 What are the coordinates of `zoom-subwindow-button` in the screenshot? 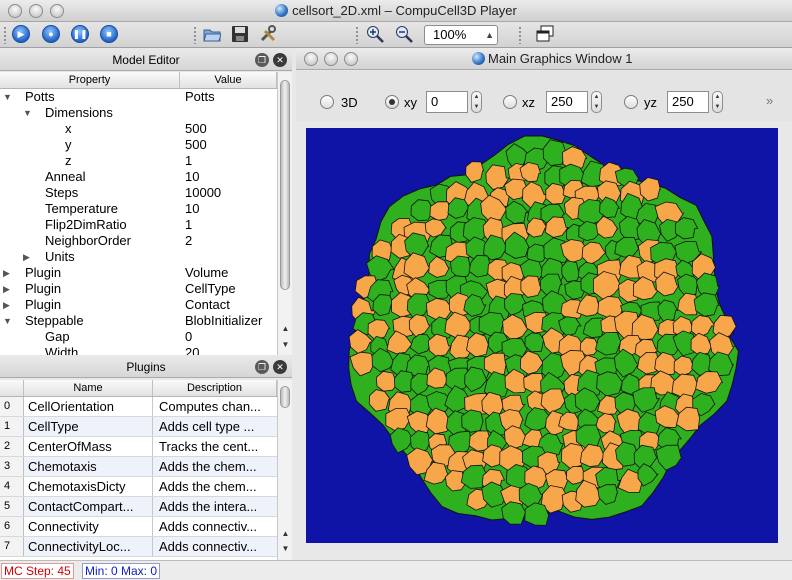 It's located at (351, 59).